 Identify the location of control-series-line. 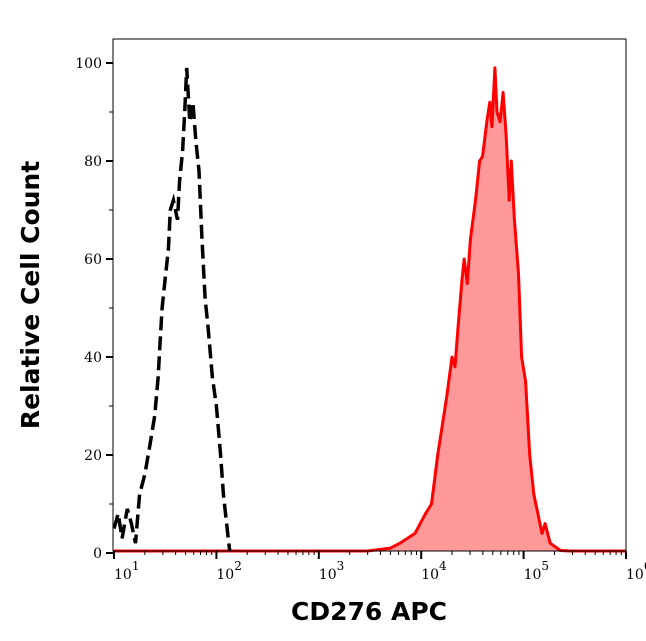
(172, 309).